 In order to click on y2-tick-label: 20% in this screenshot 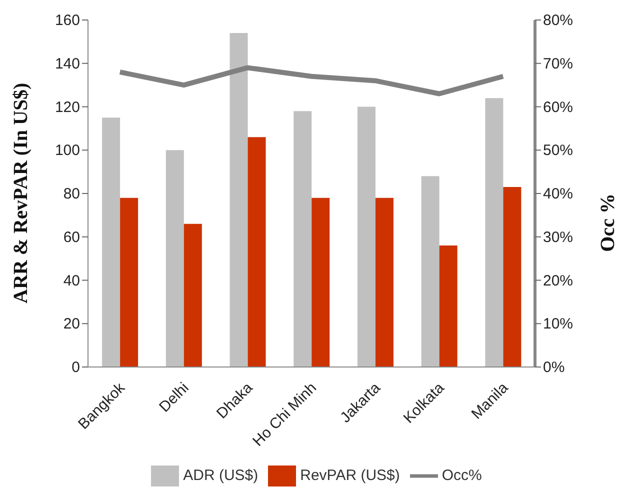, I will do `click(558, 281)`.